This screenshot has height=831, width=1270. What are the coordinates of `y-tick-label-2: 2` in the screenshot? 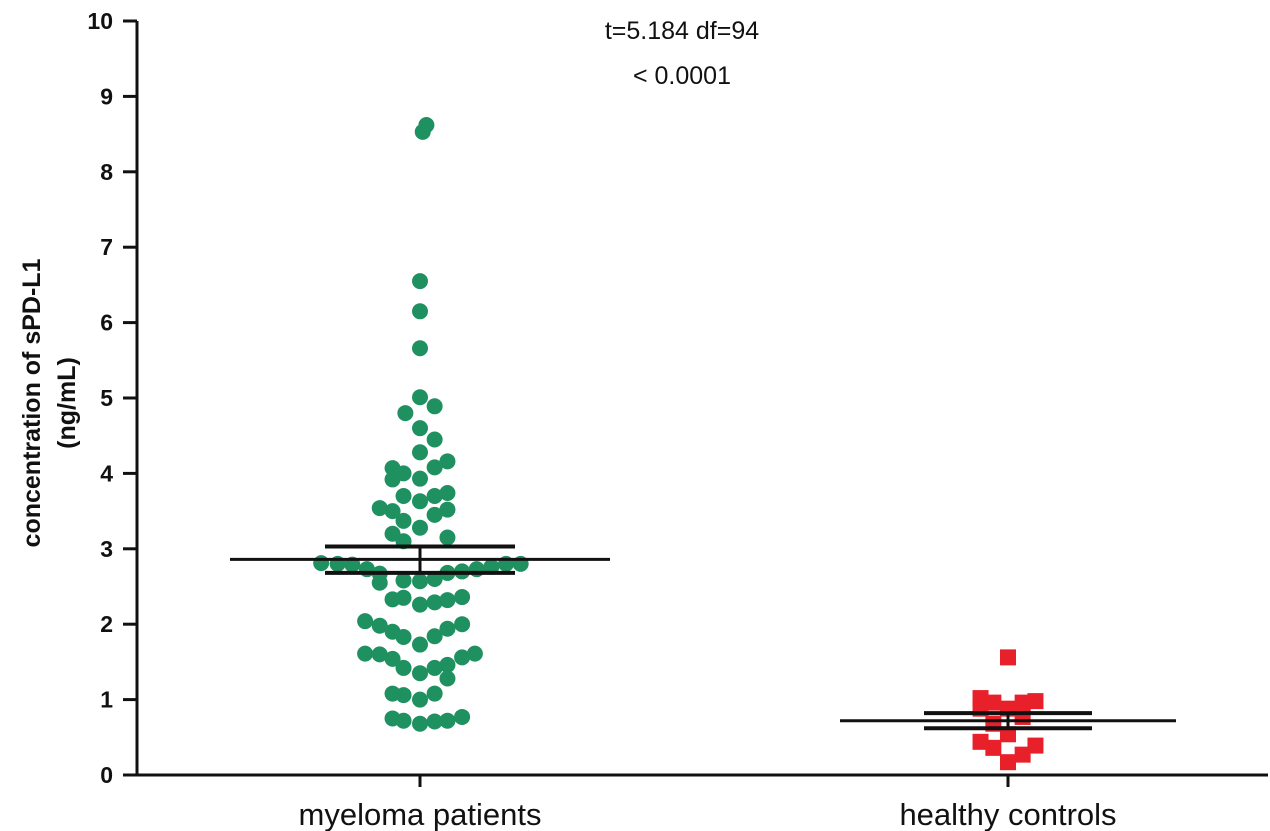 It's located at (106, 624).